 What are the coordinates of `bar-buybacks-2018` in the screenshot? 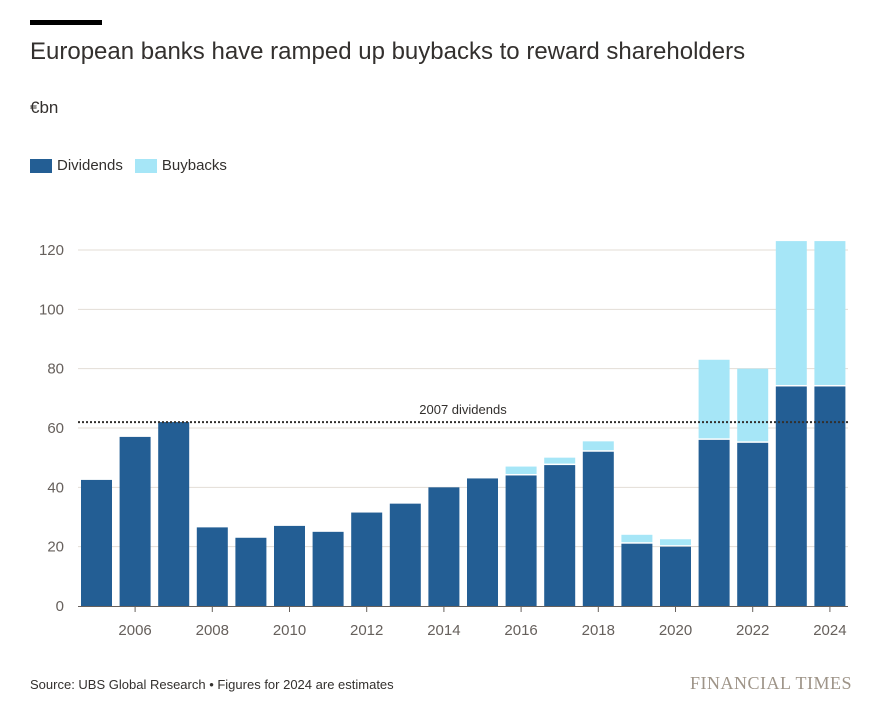 It's located at (598, 446).